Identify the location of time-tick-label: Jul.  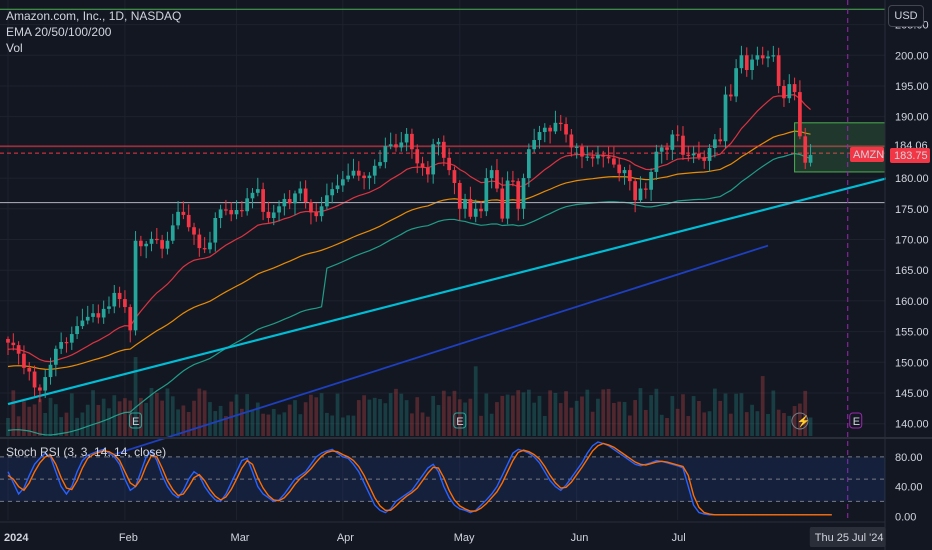
(679, 538).